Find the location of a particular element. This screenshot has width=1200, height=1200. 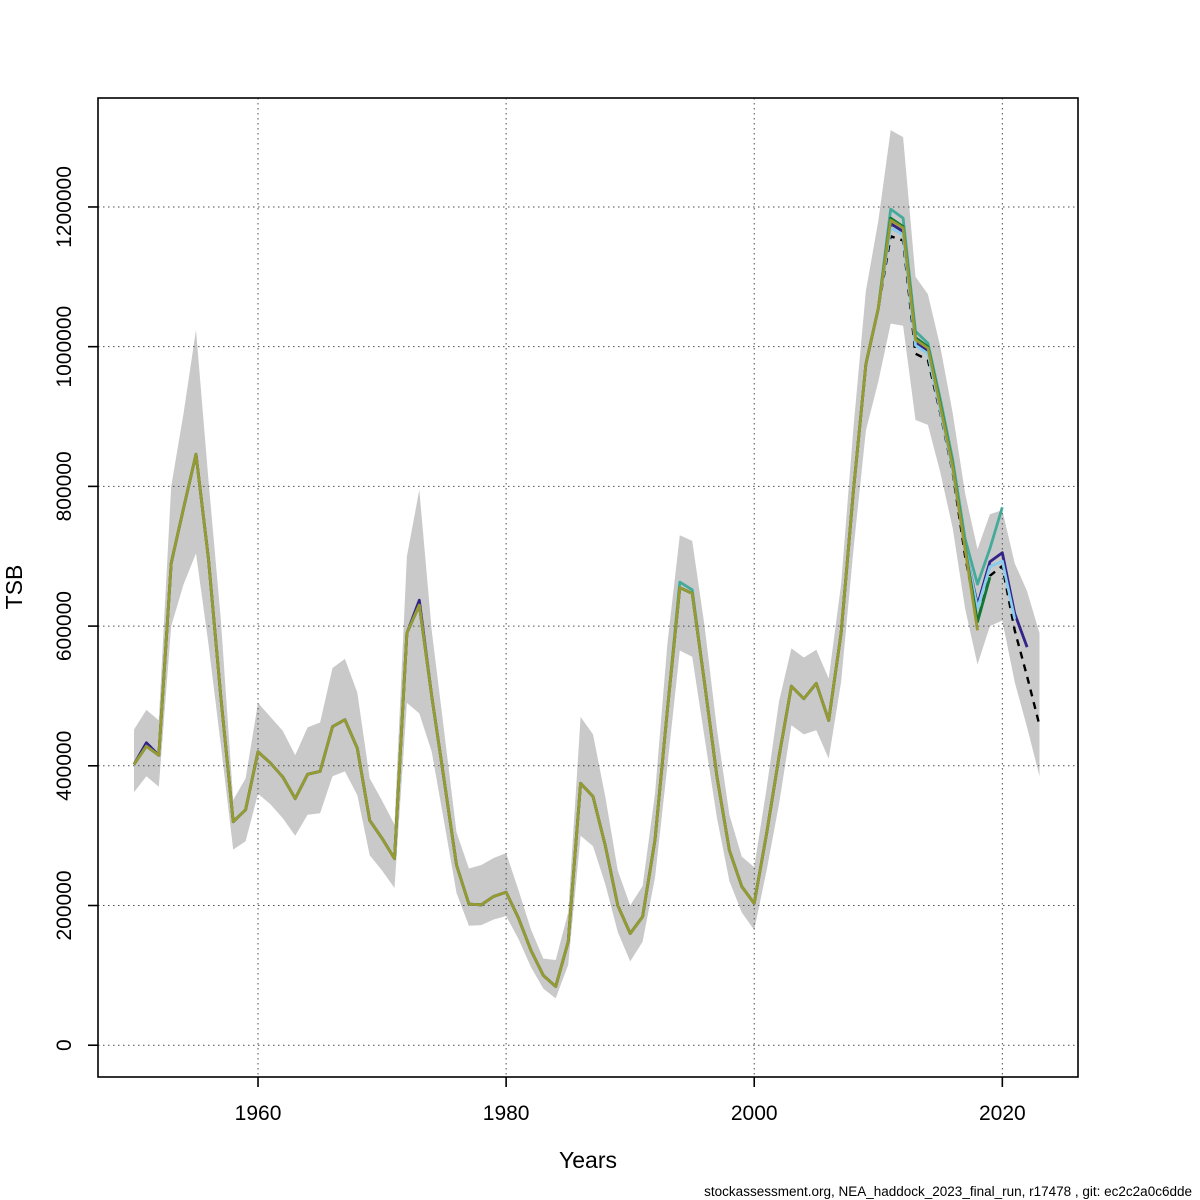

y-axis-tick-labels: 0 200000 400000 600000 800000 1000000 1200000 is located at coordinates (64, 608).